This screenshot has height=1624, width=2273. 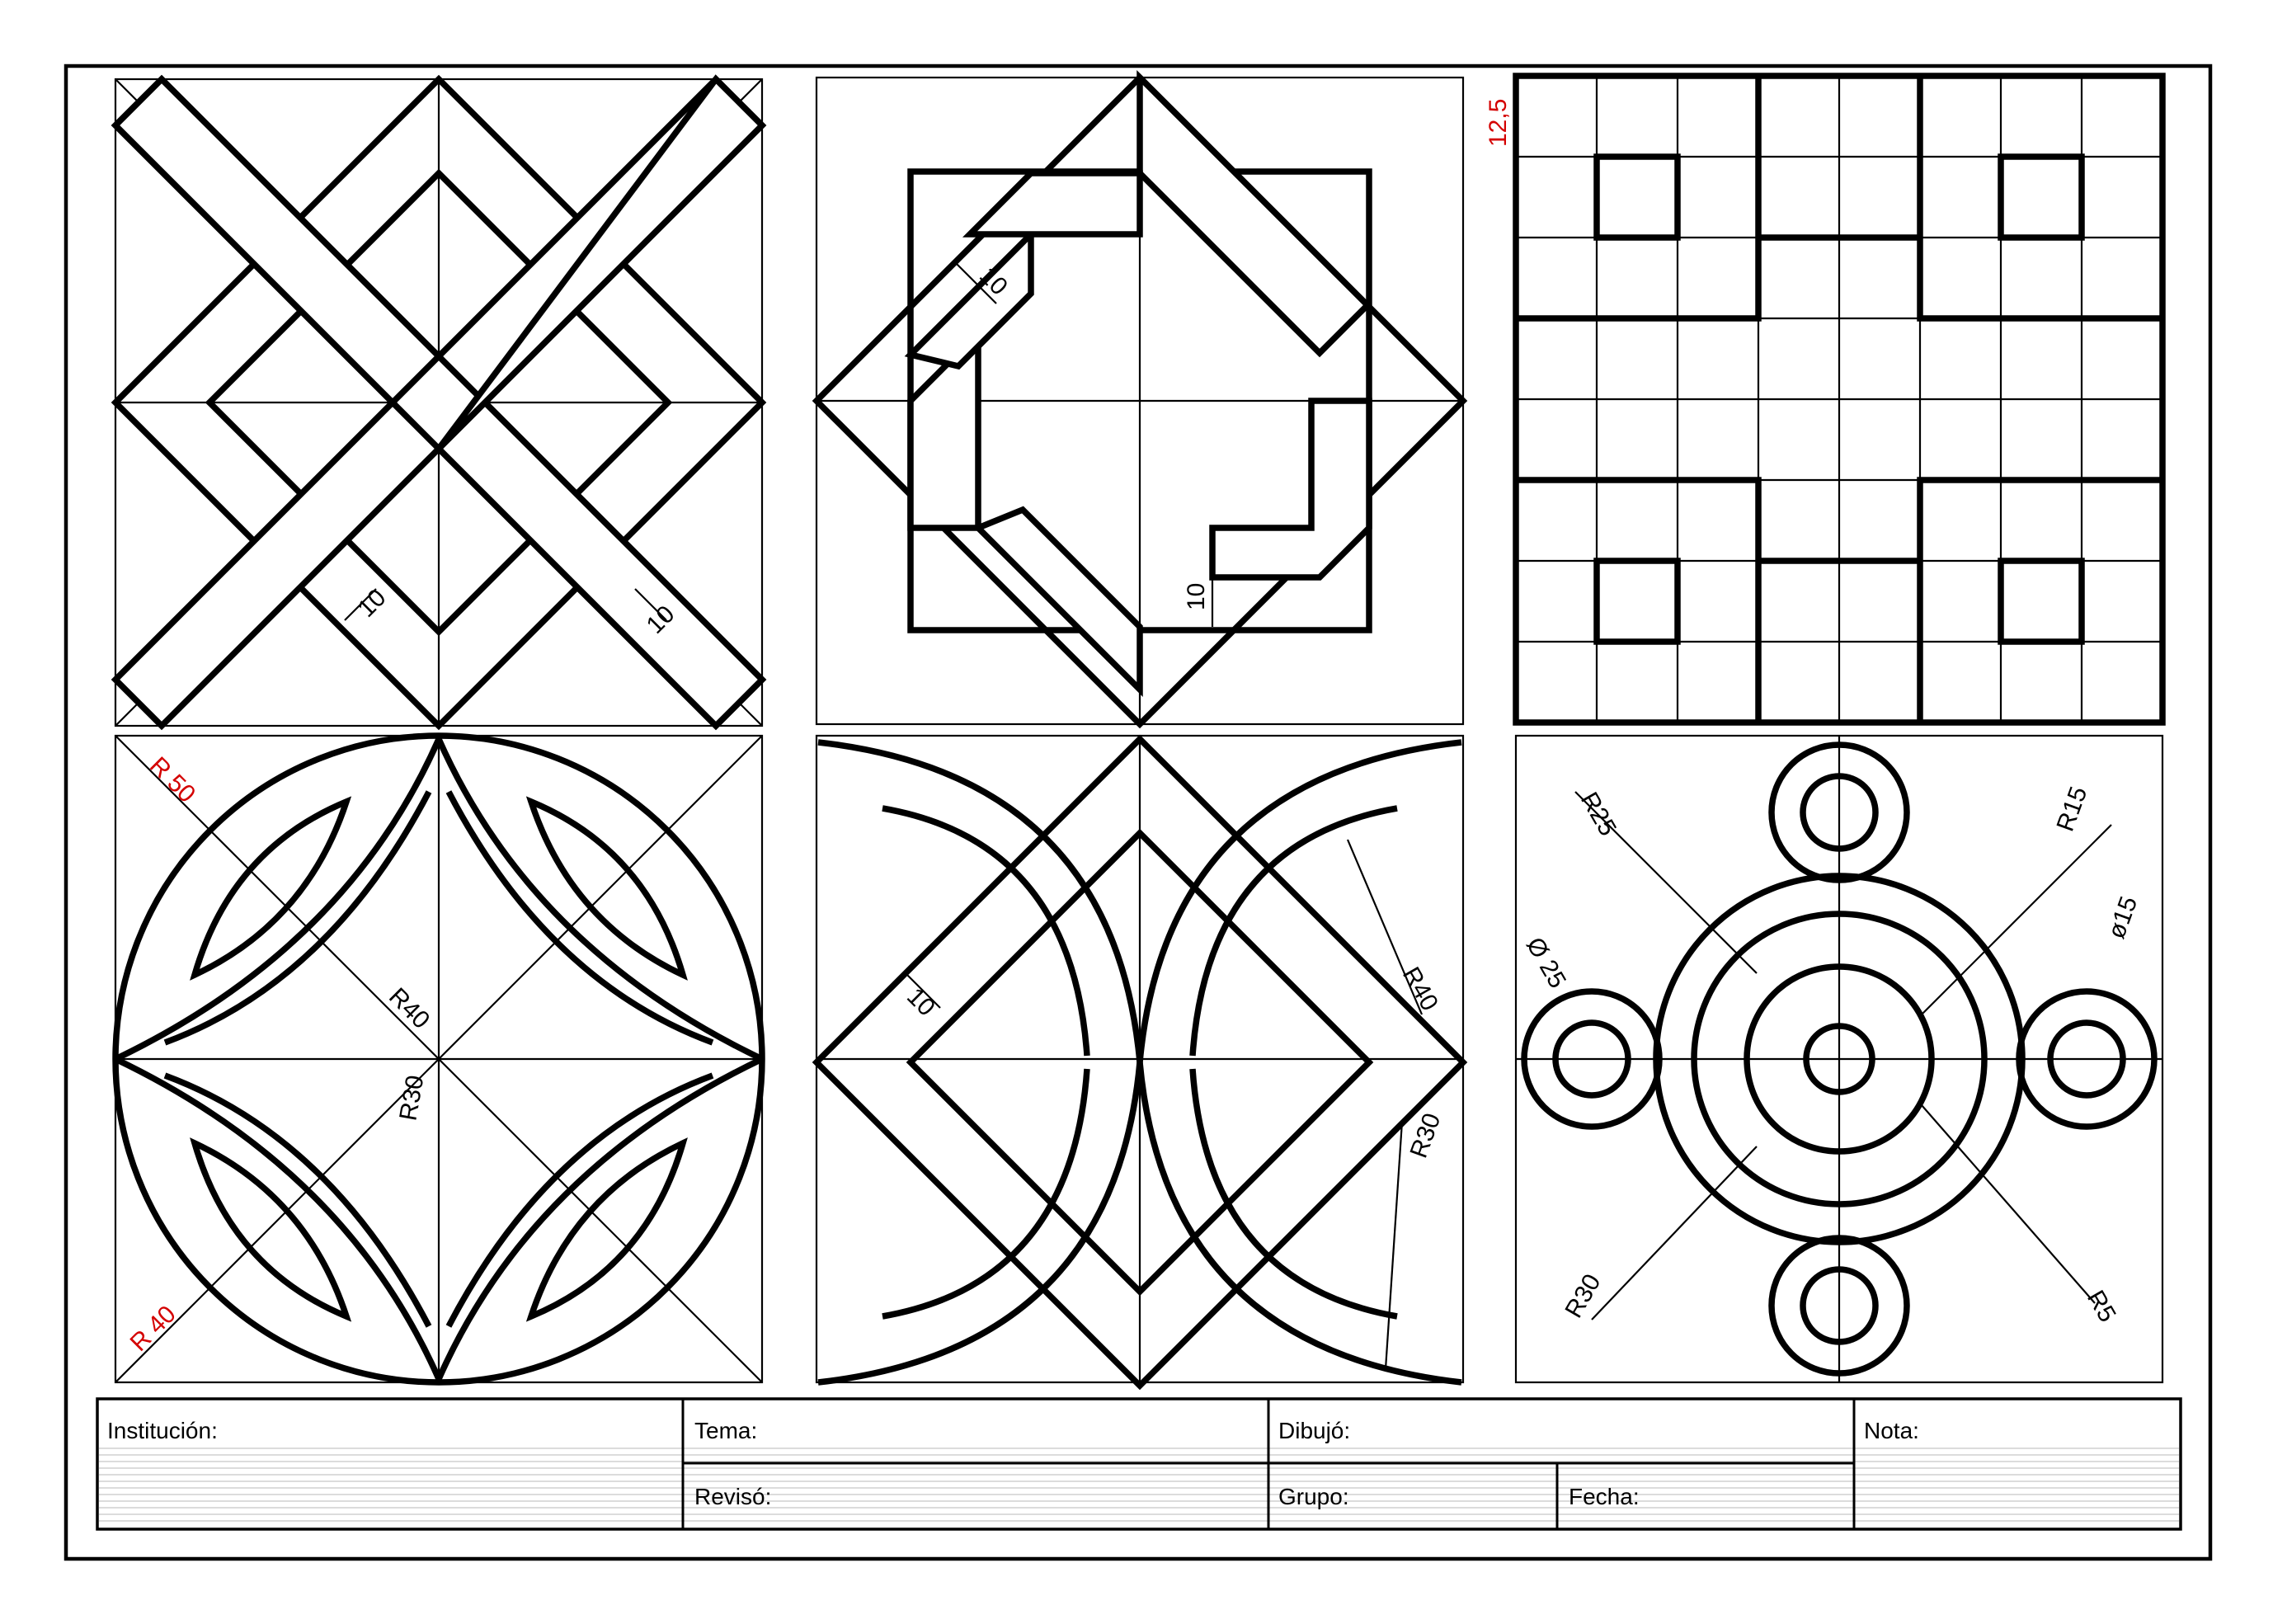 I want to click on panel-6-circles-ornament: R25 R15 Ø 25 ø15 R30 R5, so click(x=1839, y=1059).